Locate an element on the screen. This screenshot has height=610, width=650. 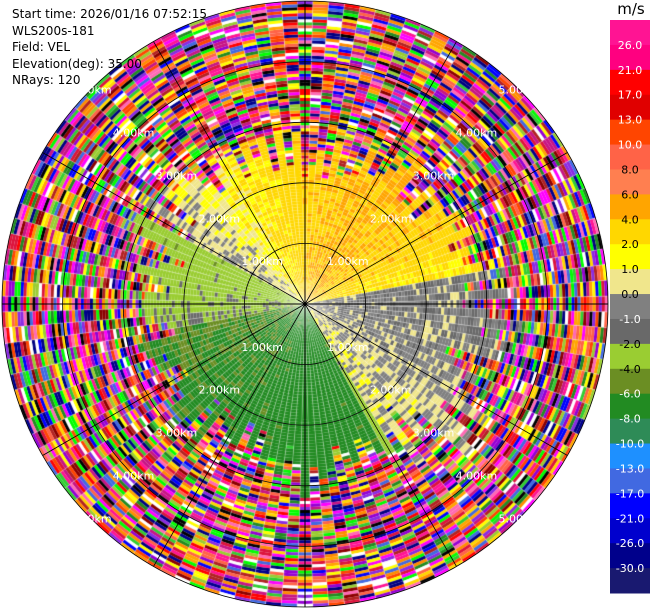
colorbar-tick-label: -26.0 is located at coordinates (630, 543).